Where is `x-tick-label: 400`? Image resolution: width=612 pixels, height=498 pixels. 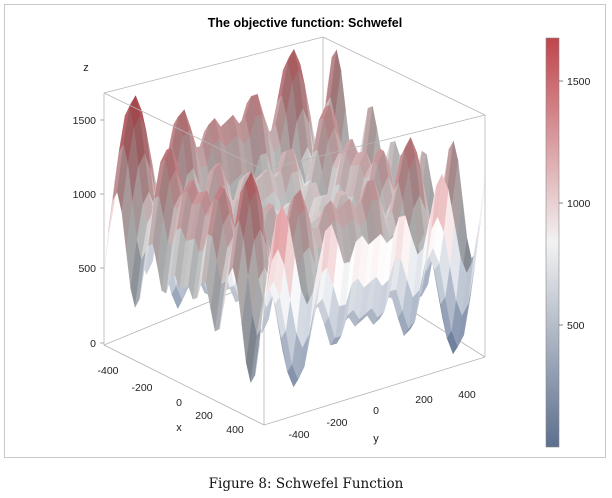
x-tick-label: 400 is located at coordinates (235, 430).